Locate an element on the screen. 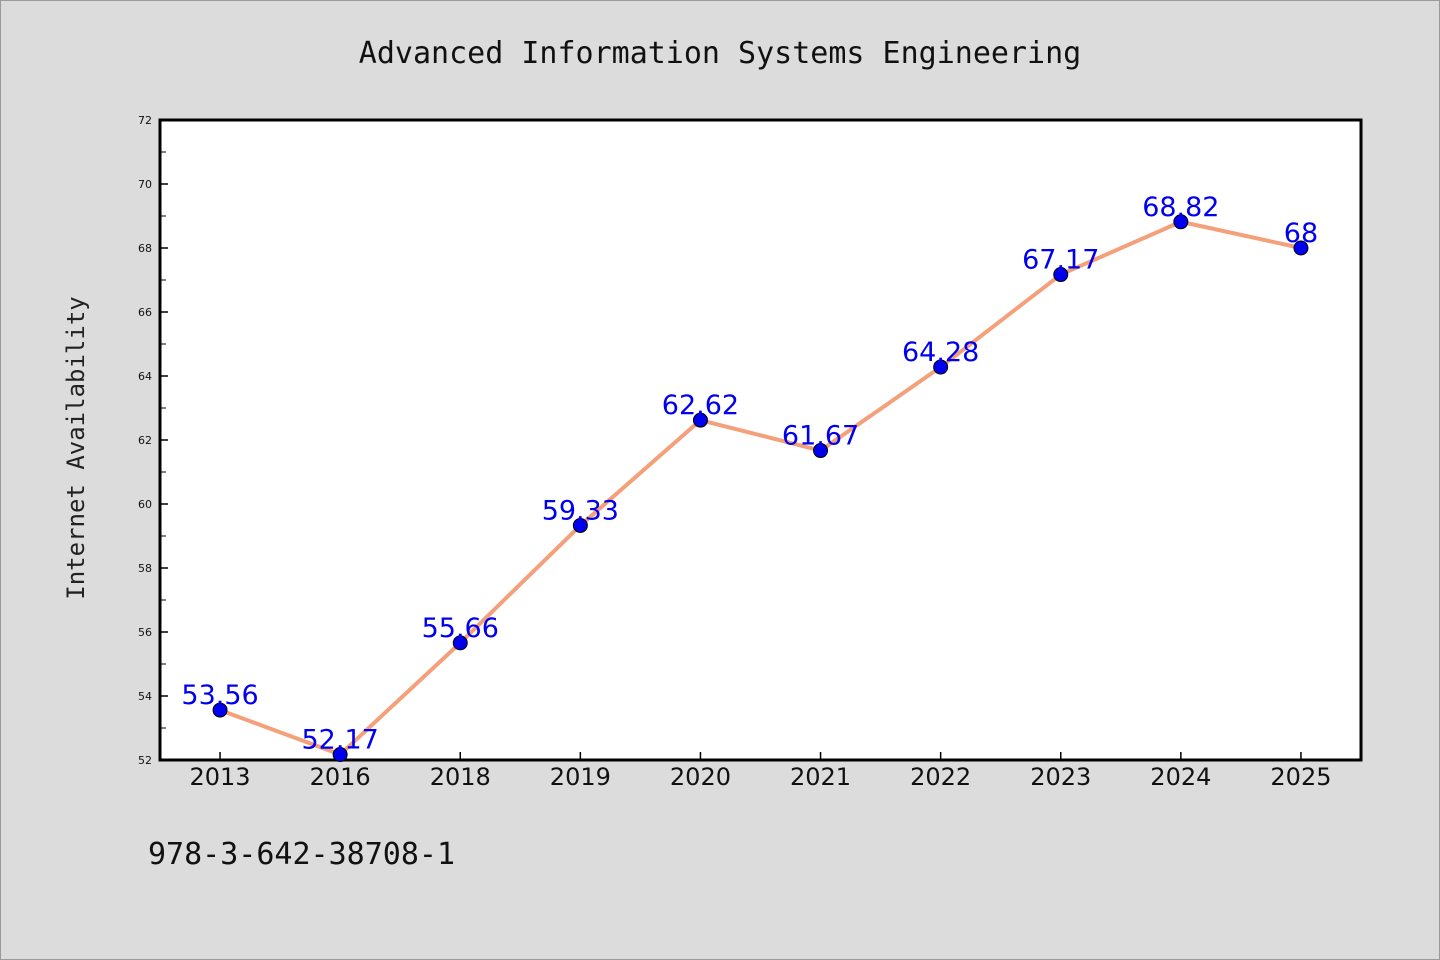 The width and height of the screenshot is (1440, 960). data-label: 59.33 is located at coordinates (580, 510).